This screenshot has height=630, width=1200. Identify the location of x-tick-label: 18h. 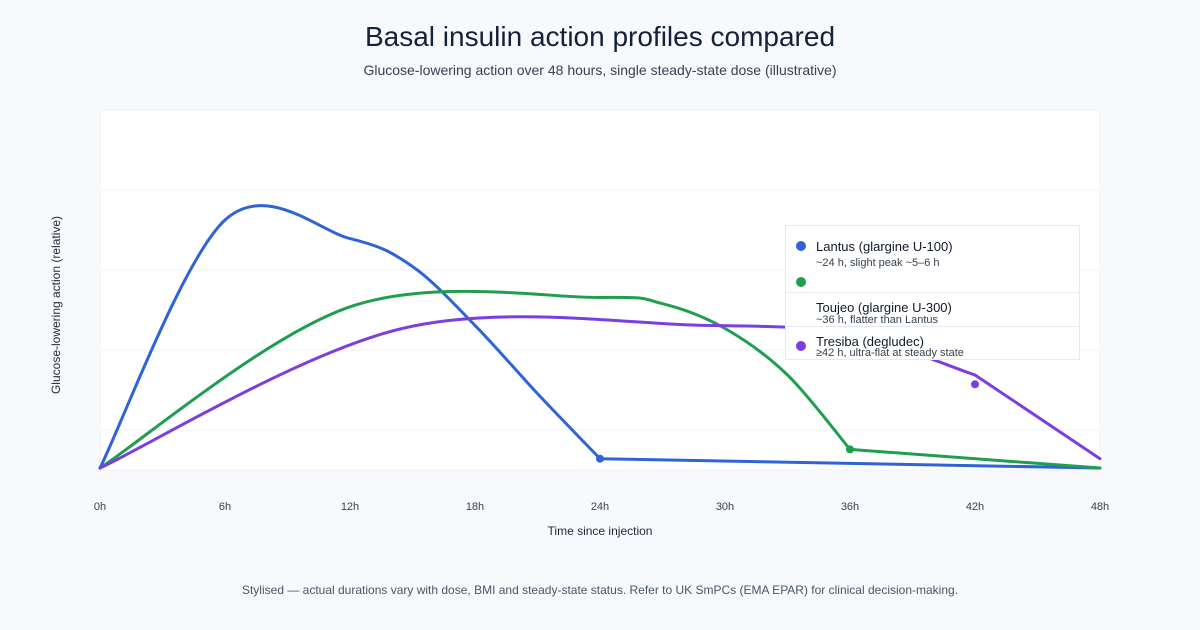
(475, 507).